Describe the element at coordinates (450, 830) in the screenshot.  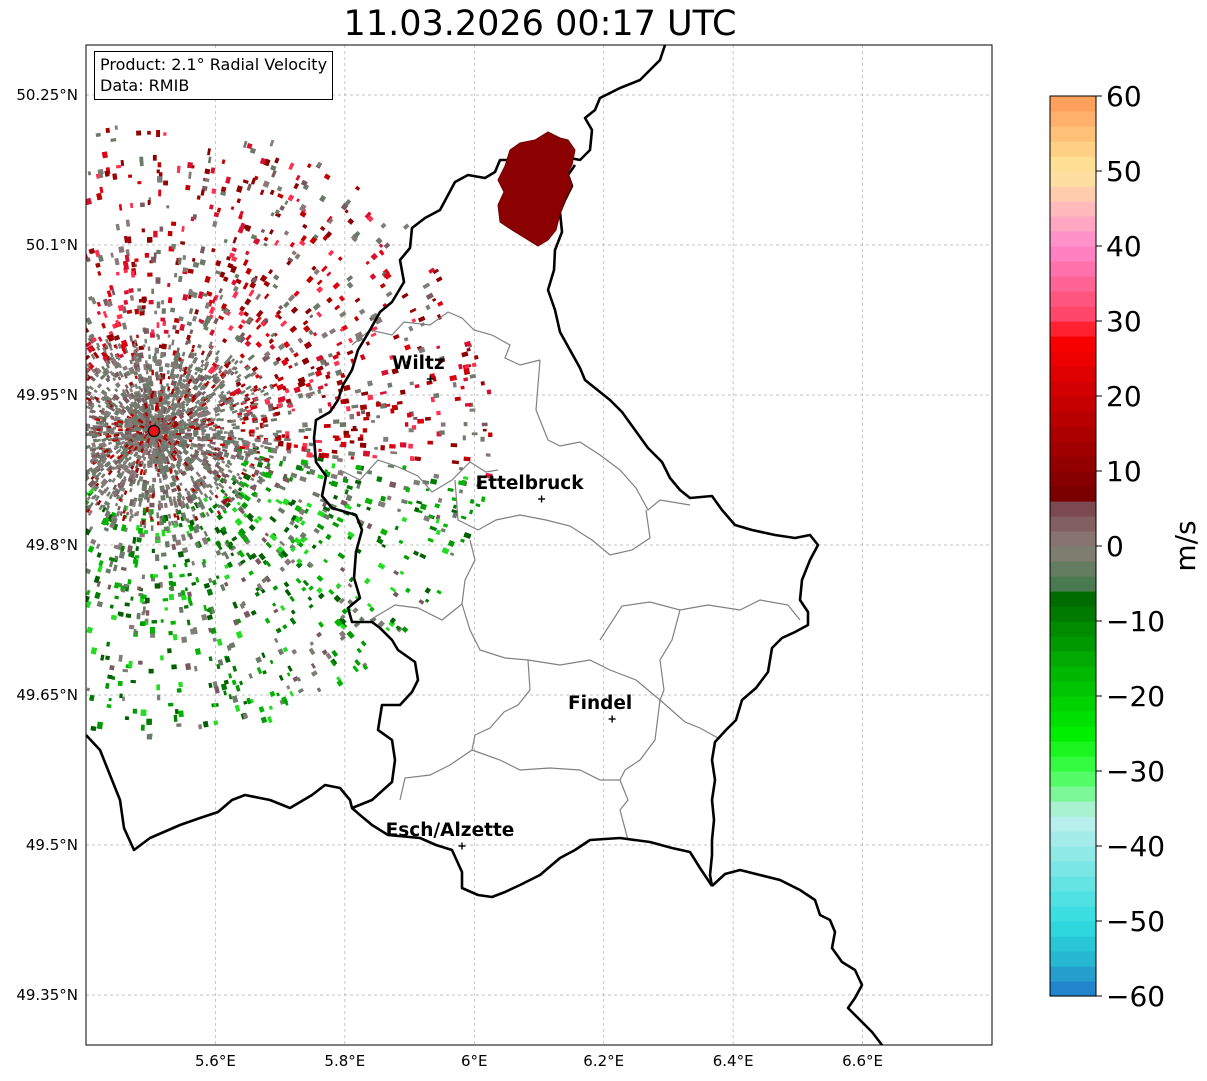
I see `city-label: Esch/Alzette` at that location.